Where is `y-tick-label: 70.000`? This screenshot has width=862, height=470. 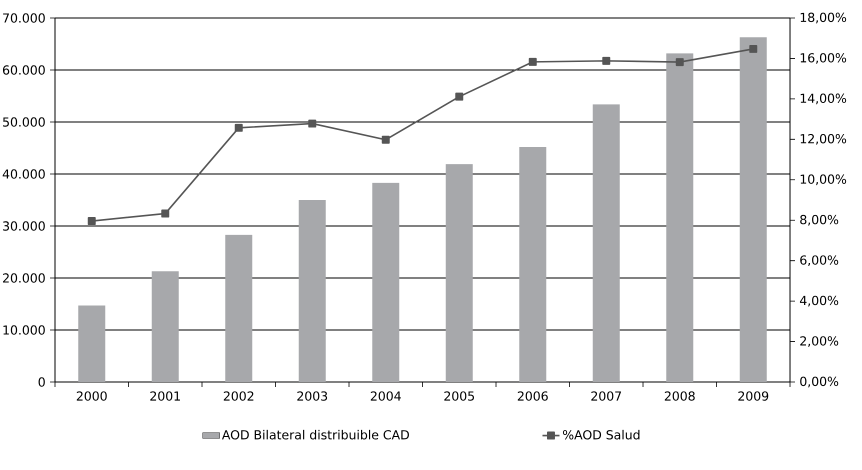 y-tick-label: 70.000 is located at coordinates (24, 18).